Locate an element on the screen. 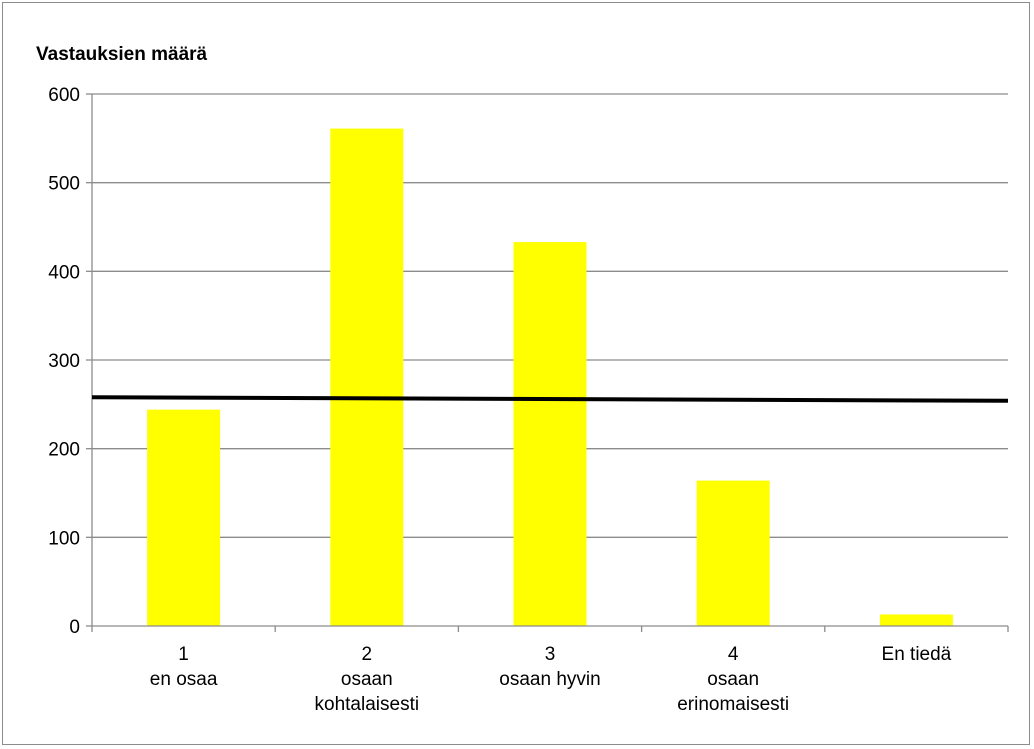  y-axis-label: Vastauksien määrä is located at coordinates (122, 54).